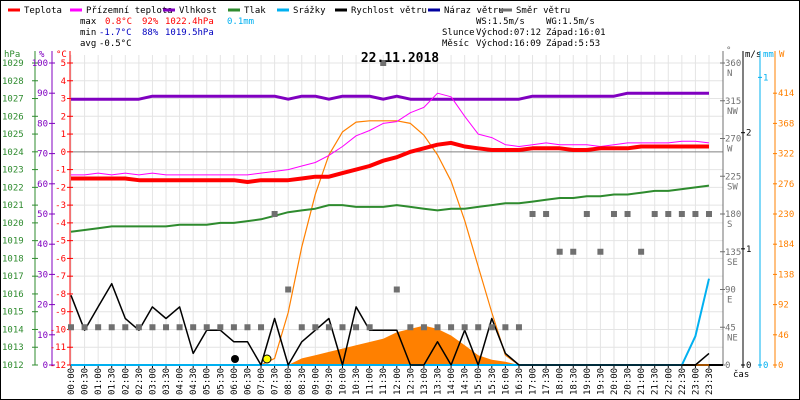  Describe the element at coordinates (255, 11) in the screenshot. I see `legend-label: Tlak` at that location.